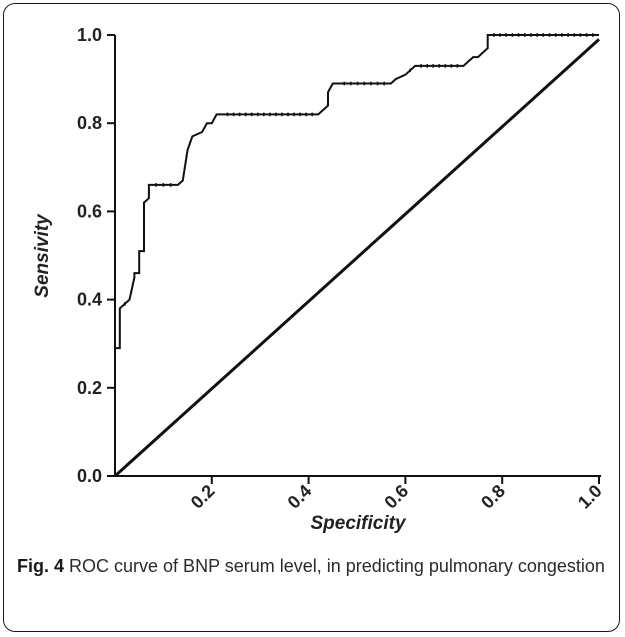 The image size is (625, 637). What do you see at coordinates (96, 255) in the screenshot?
I see `y-axis-ticks: 0.0 0.2 0.4 0.6 0.8 1.0` at bounding box center [96, 255].